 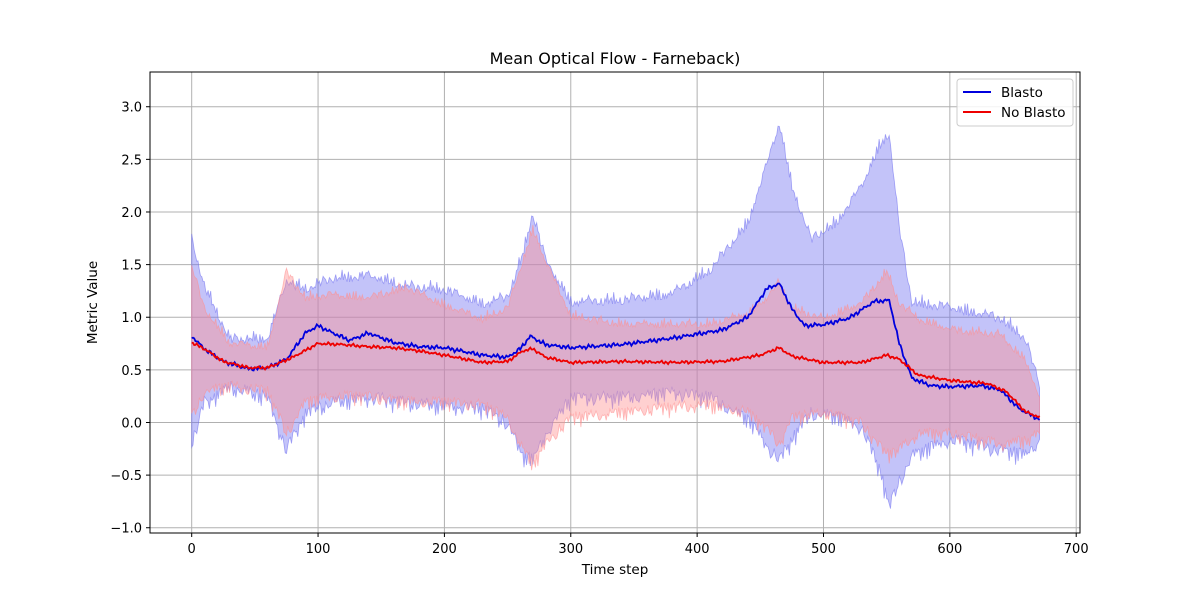 What do you see at coordinates (131, 108) in the screenshot?
I see `y-tick-label: 3.0` at bounding box center [131, 108].